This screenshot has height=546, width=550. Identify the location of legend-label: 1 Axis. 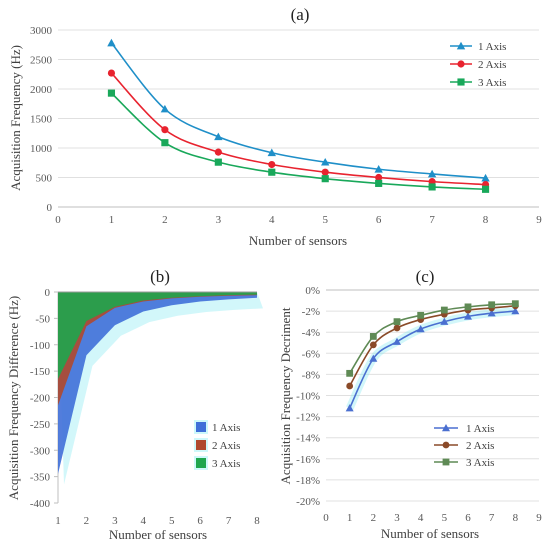
(226, 428).